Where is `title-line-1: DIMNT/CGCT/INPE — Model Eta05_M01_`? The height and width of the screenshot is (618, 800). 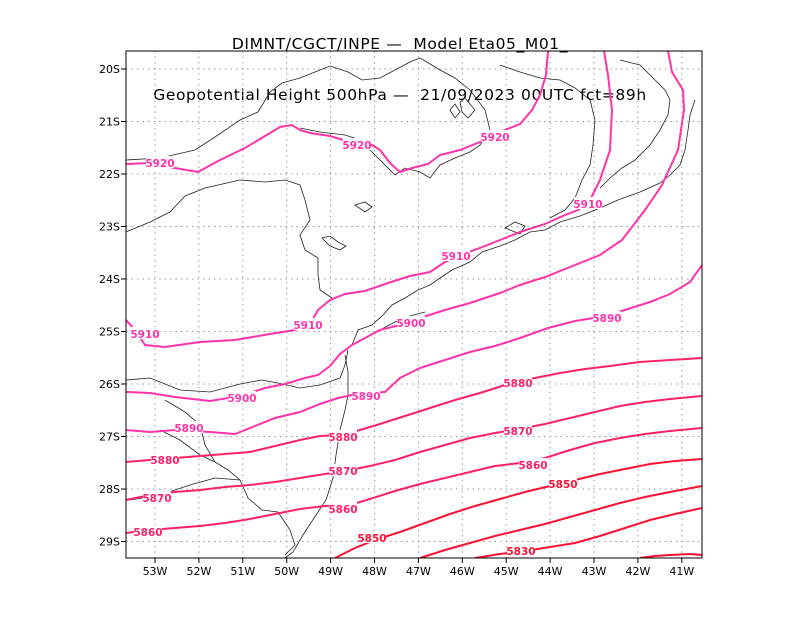
title-line-1: DIMNT/CGCT/INPE — Model Eta05_M01_ is located at coordinates (400, 44).